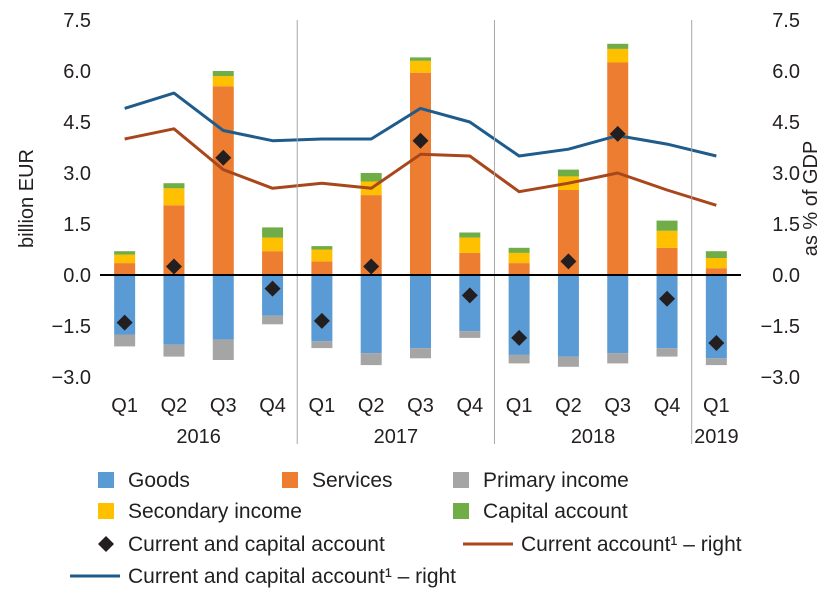 The width and height of the screenshot is (840, 605). I want to click on y2-tick-label: 7.5, so click(786, 21).